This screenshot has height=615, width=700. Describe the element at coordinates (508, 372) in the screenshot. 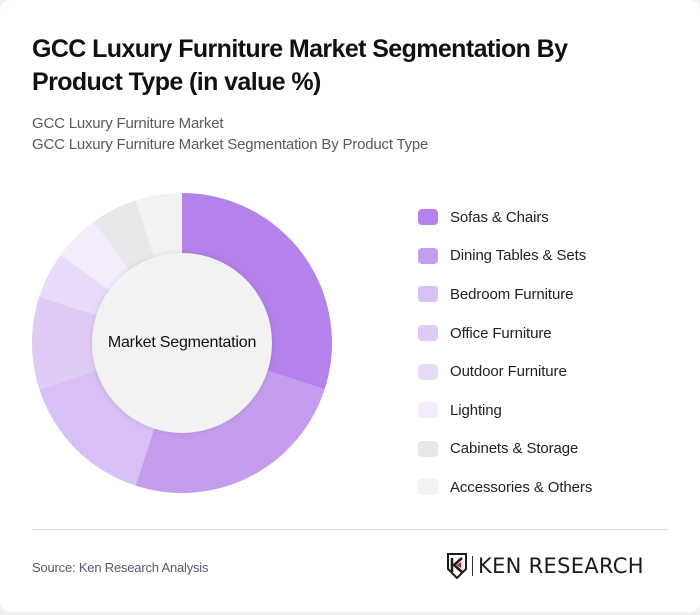

I see `legend-label: Outdoor Furniture` at that location.